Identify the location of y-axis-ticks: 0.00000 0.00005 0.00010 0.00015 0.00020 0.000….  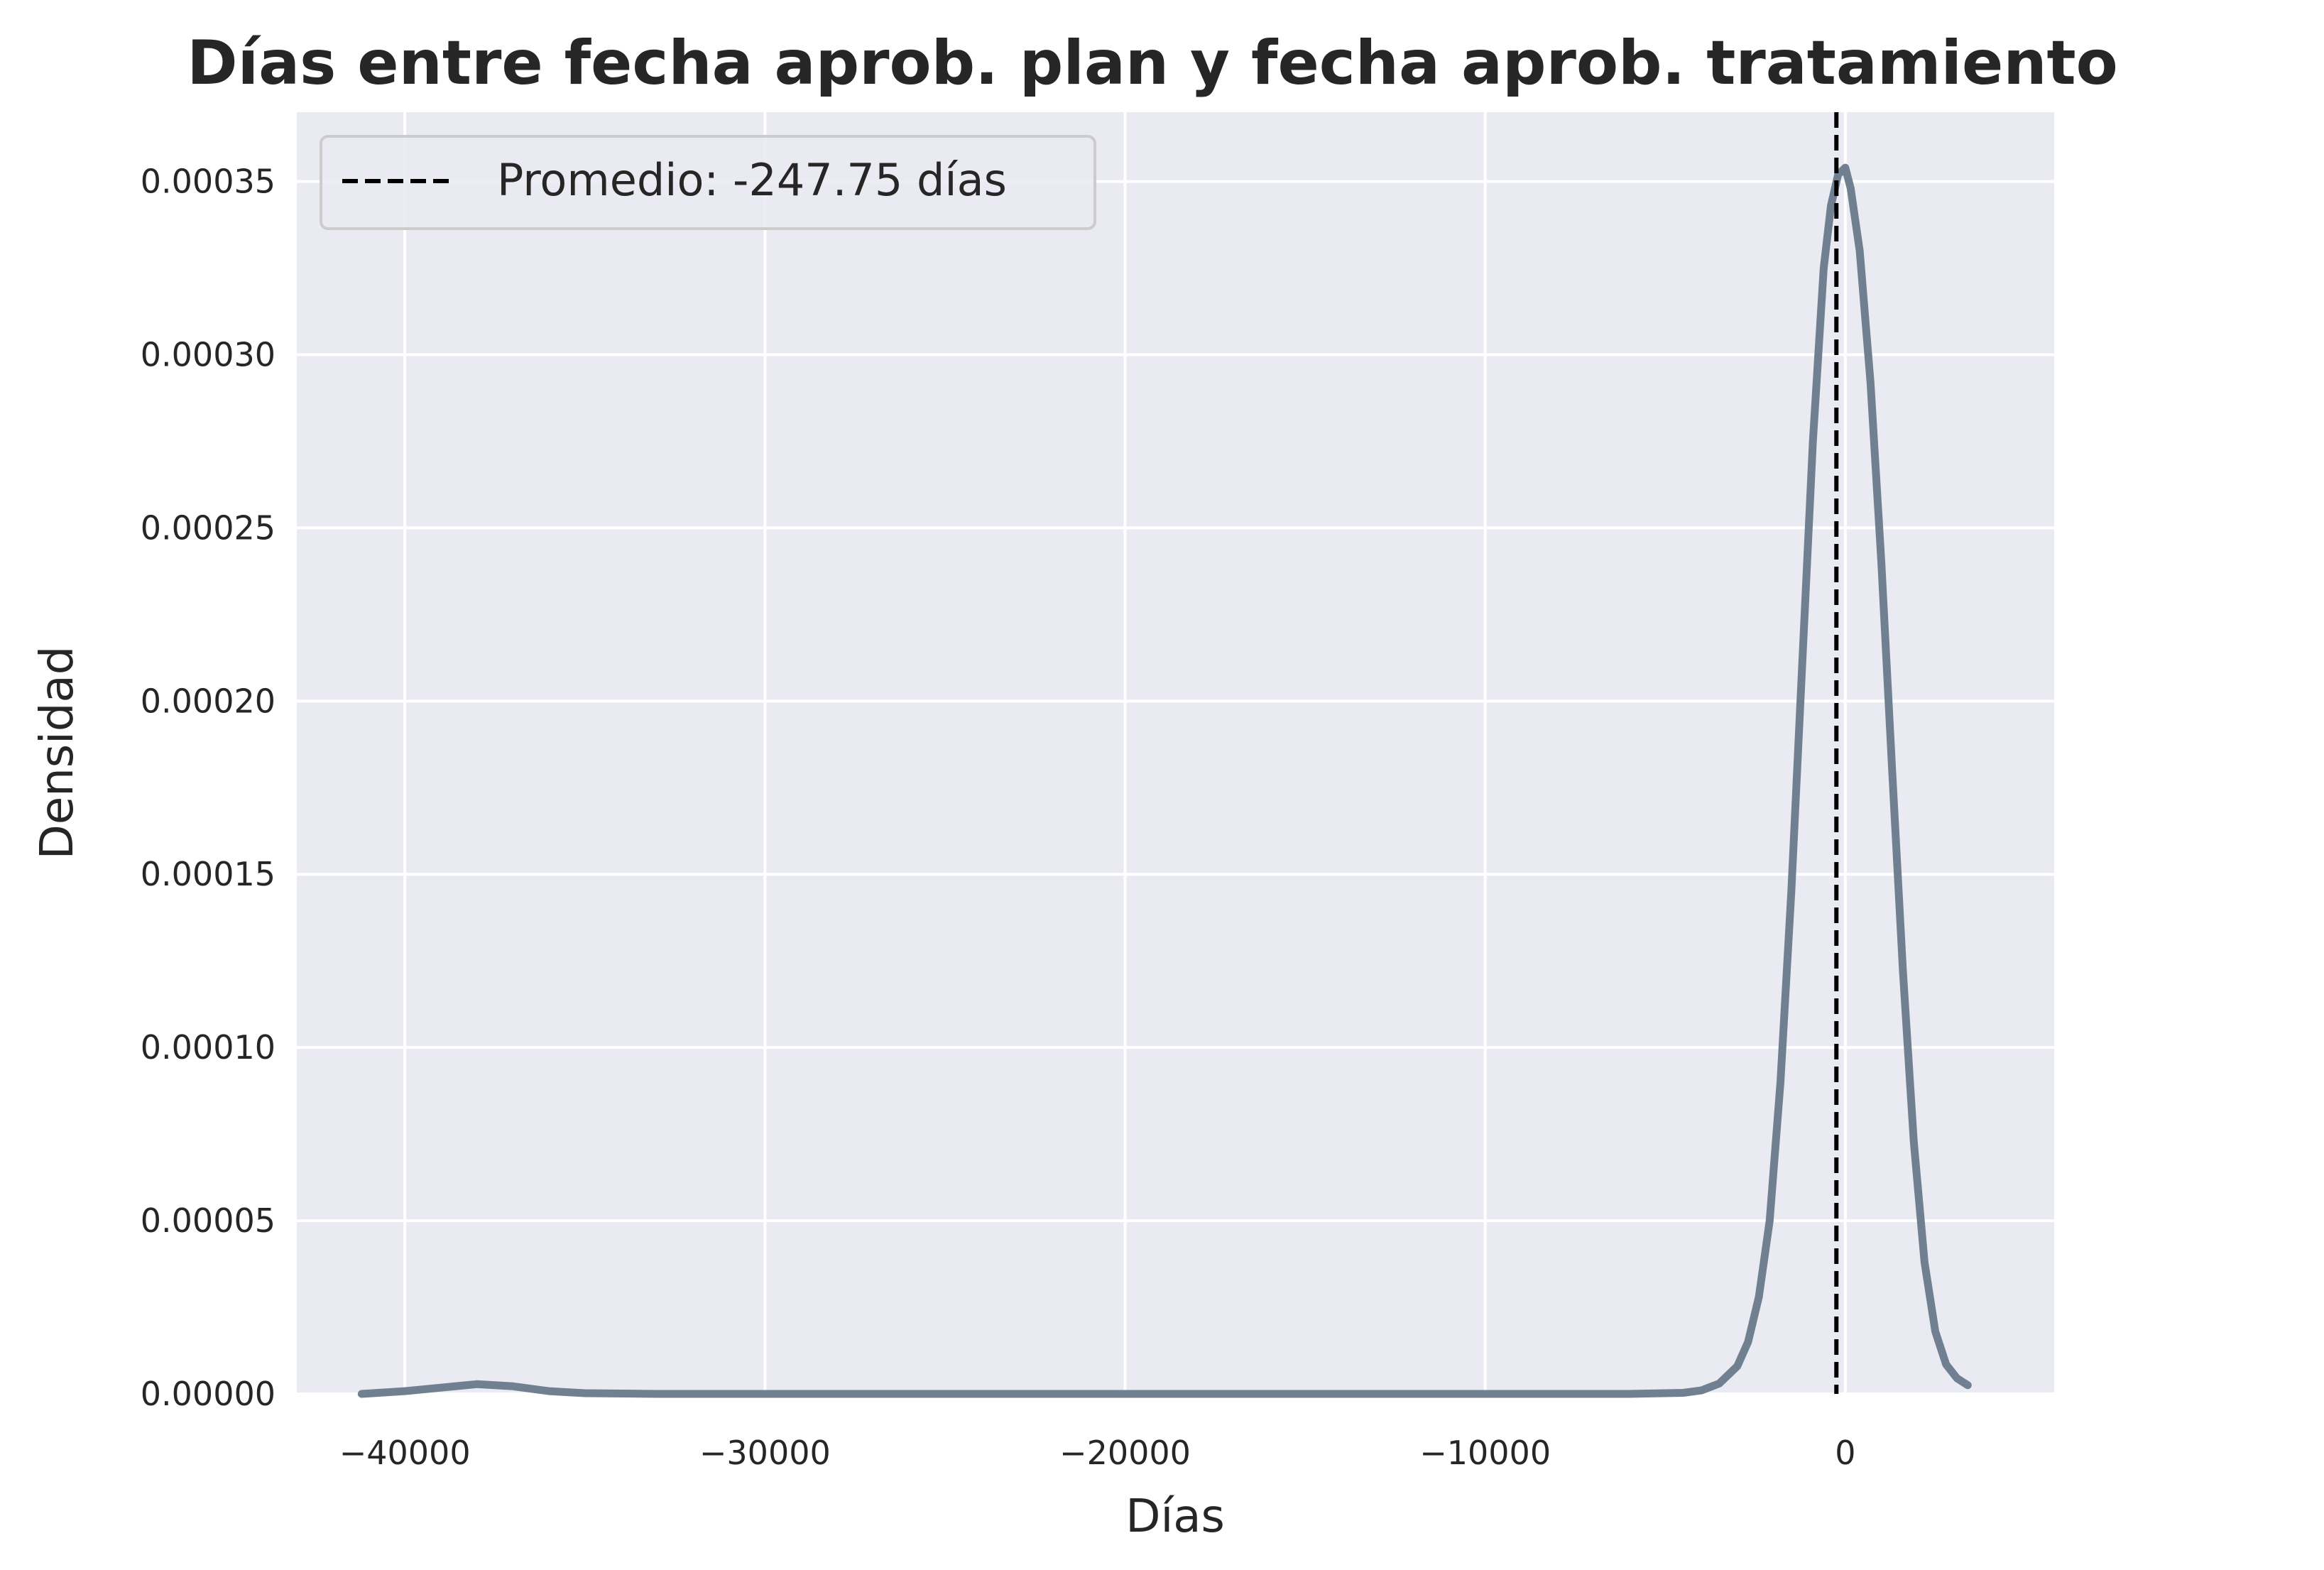
(208, 788).